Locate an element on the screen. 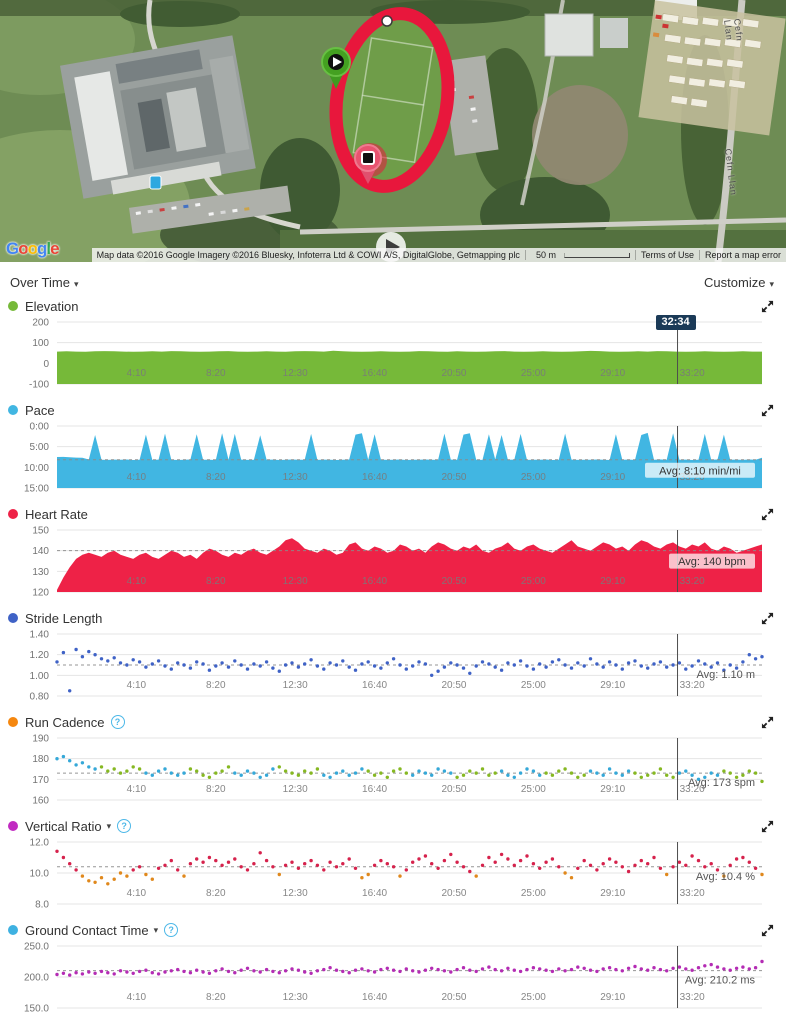 The image size is (786, 1029). svg-text: 100 is located at coordinates (40, 343).